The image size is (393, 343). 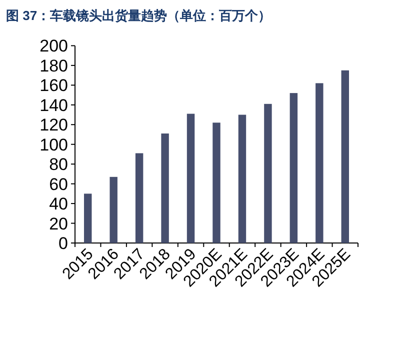 I want to click on y-tick-label: 20, so click(x=58, y=224).